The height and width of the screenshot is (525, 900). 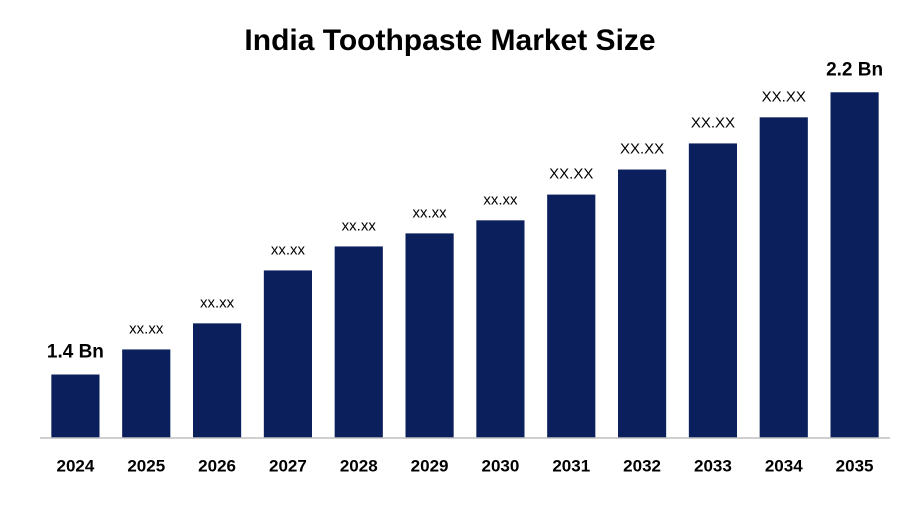 I want to click on x-tick-label: 2026, so click(x=217, y=465).